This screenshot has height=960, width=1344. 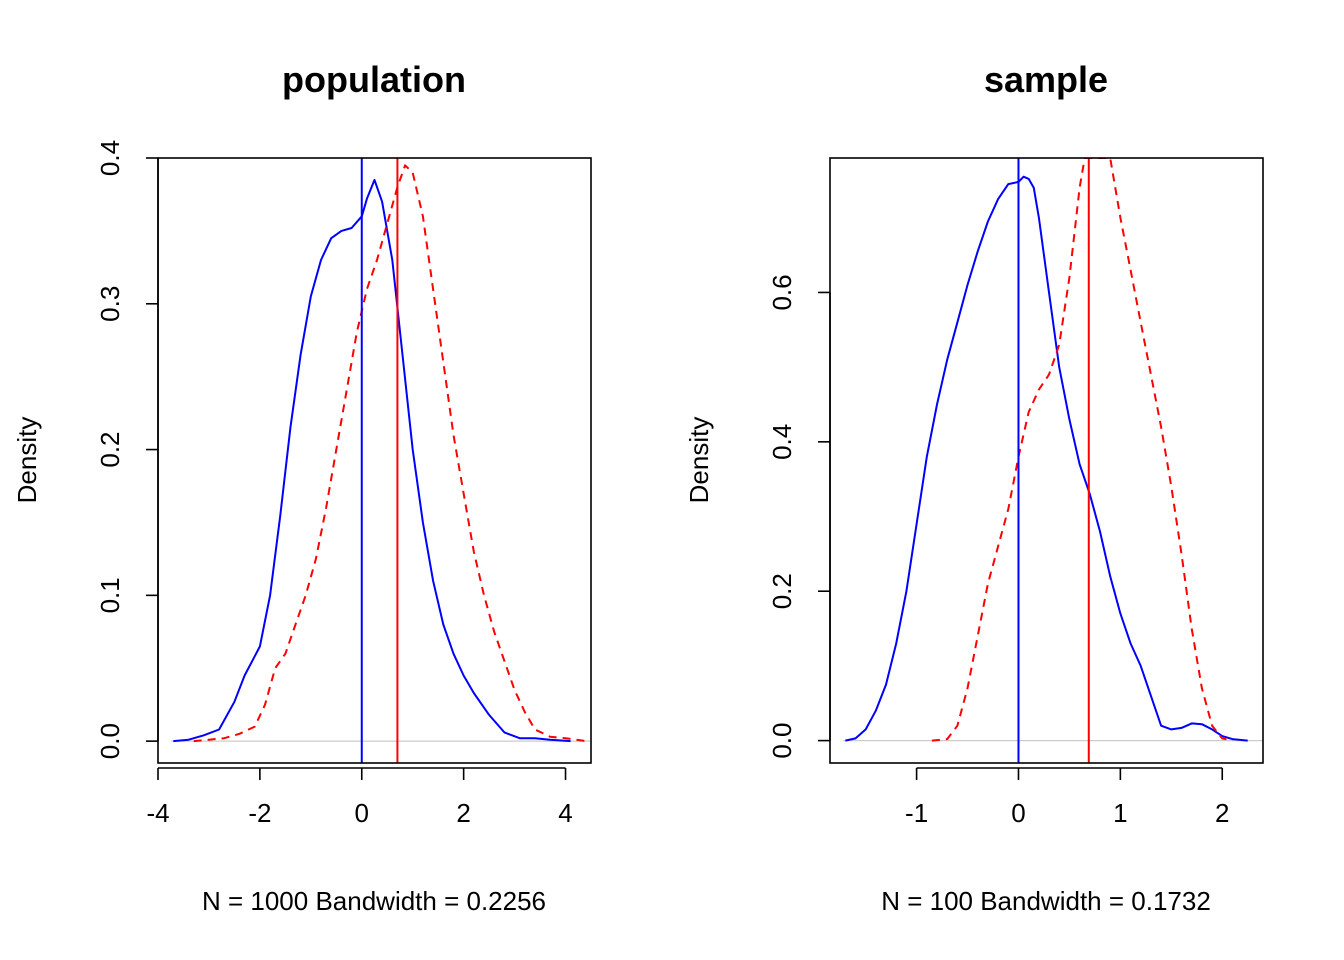 I want to click on chart-title: sample, so click(x=1046, y=79).